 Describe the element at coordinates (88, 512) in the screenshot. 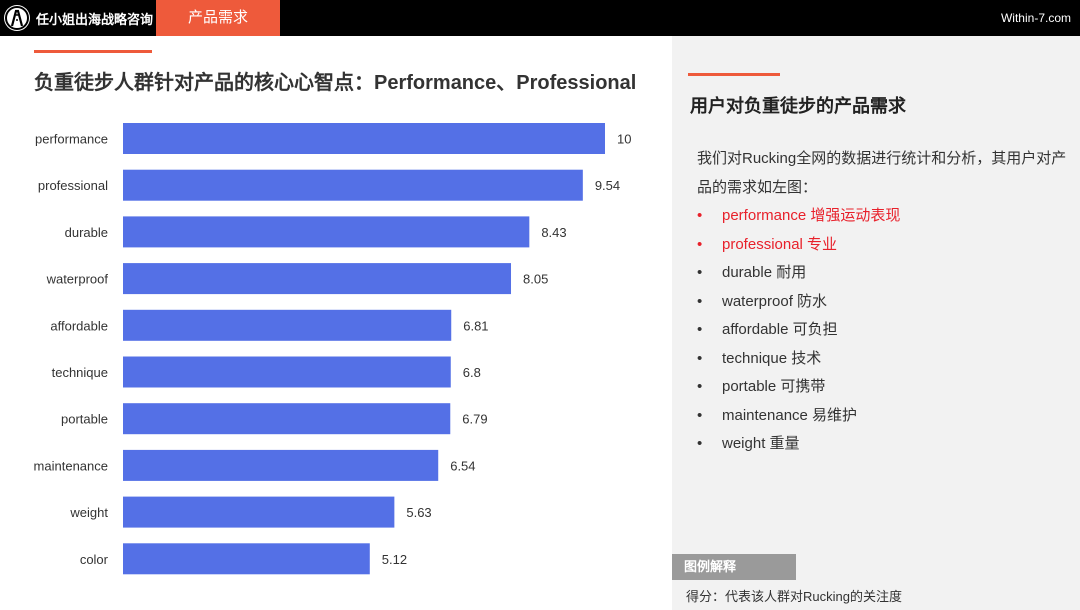

I see `category-label: weight` at that location.